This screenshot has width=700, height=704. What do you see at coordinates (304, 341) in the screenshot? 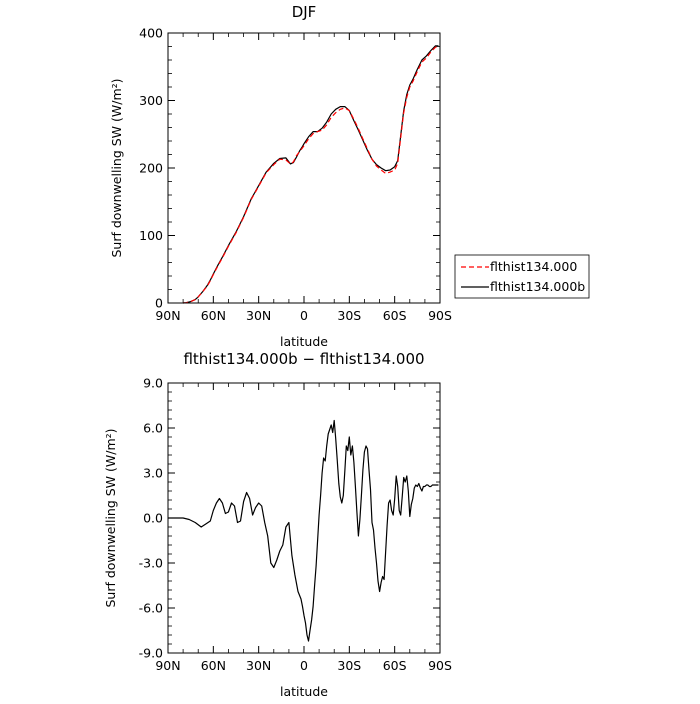
I see `top-x-axis-label: latitude` at bounding box center [304, 341].